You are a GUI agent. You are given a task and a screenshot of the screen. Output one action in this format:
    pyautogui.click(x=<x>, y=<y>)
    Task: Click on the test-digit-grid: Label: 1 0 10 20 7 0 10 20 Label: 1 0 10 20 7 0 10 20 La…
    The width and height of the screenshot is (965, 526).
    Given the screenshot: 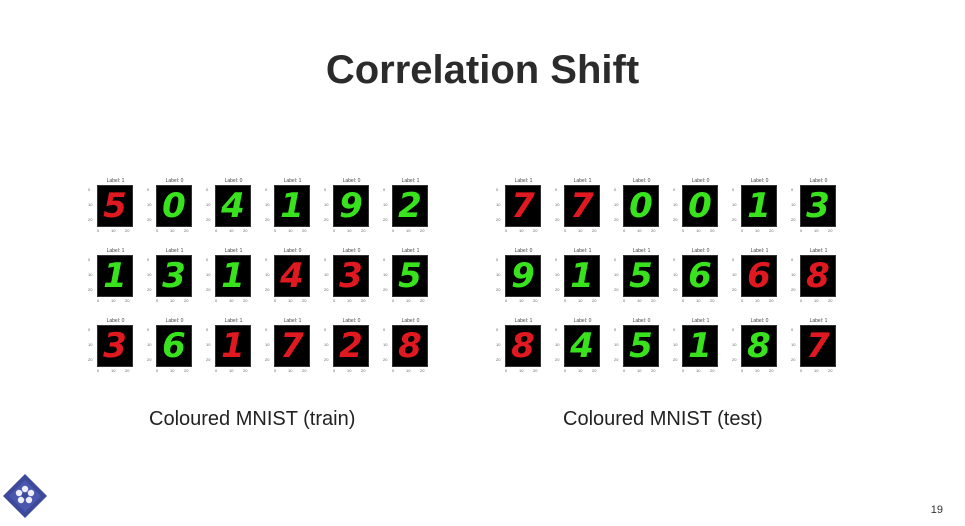 What is the action you would take?
    pyautogui.click(x=671, y=283)
    